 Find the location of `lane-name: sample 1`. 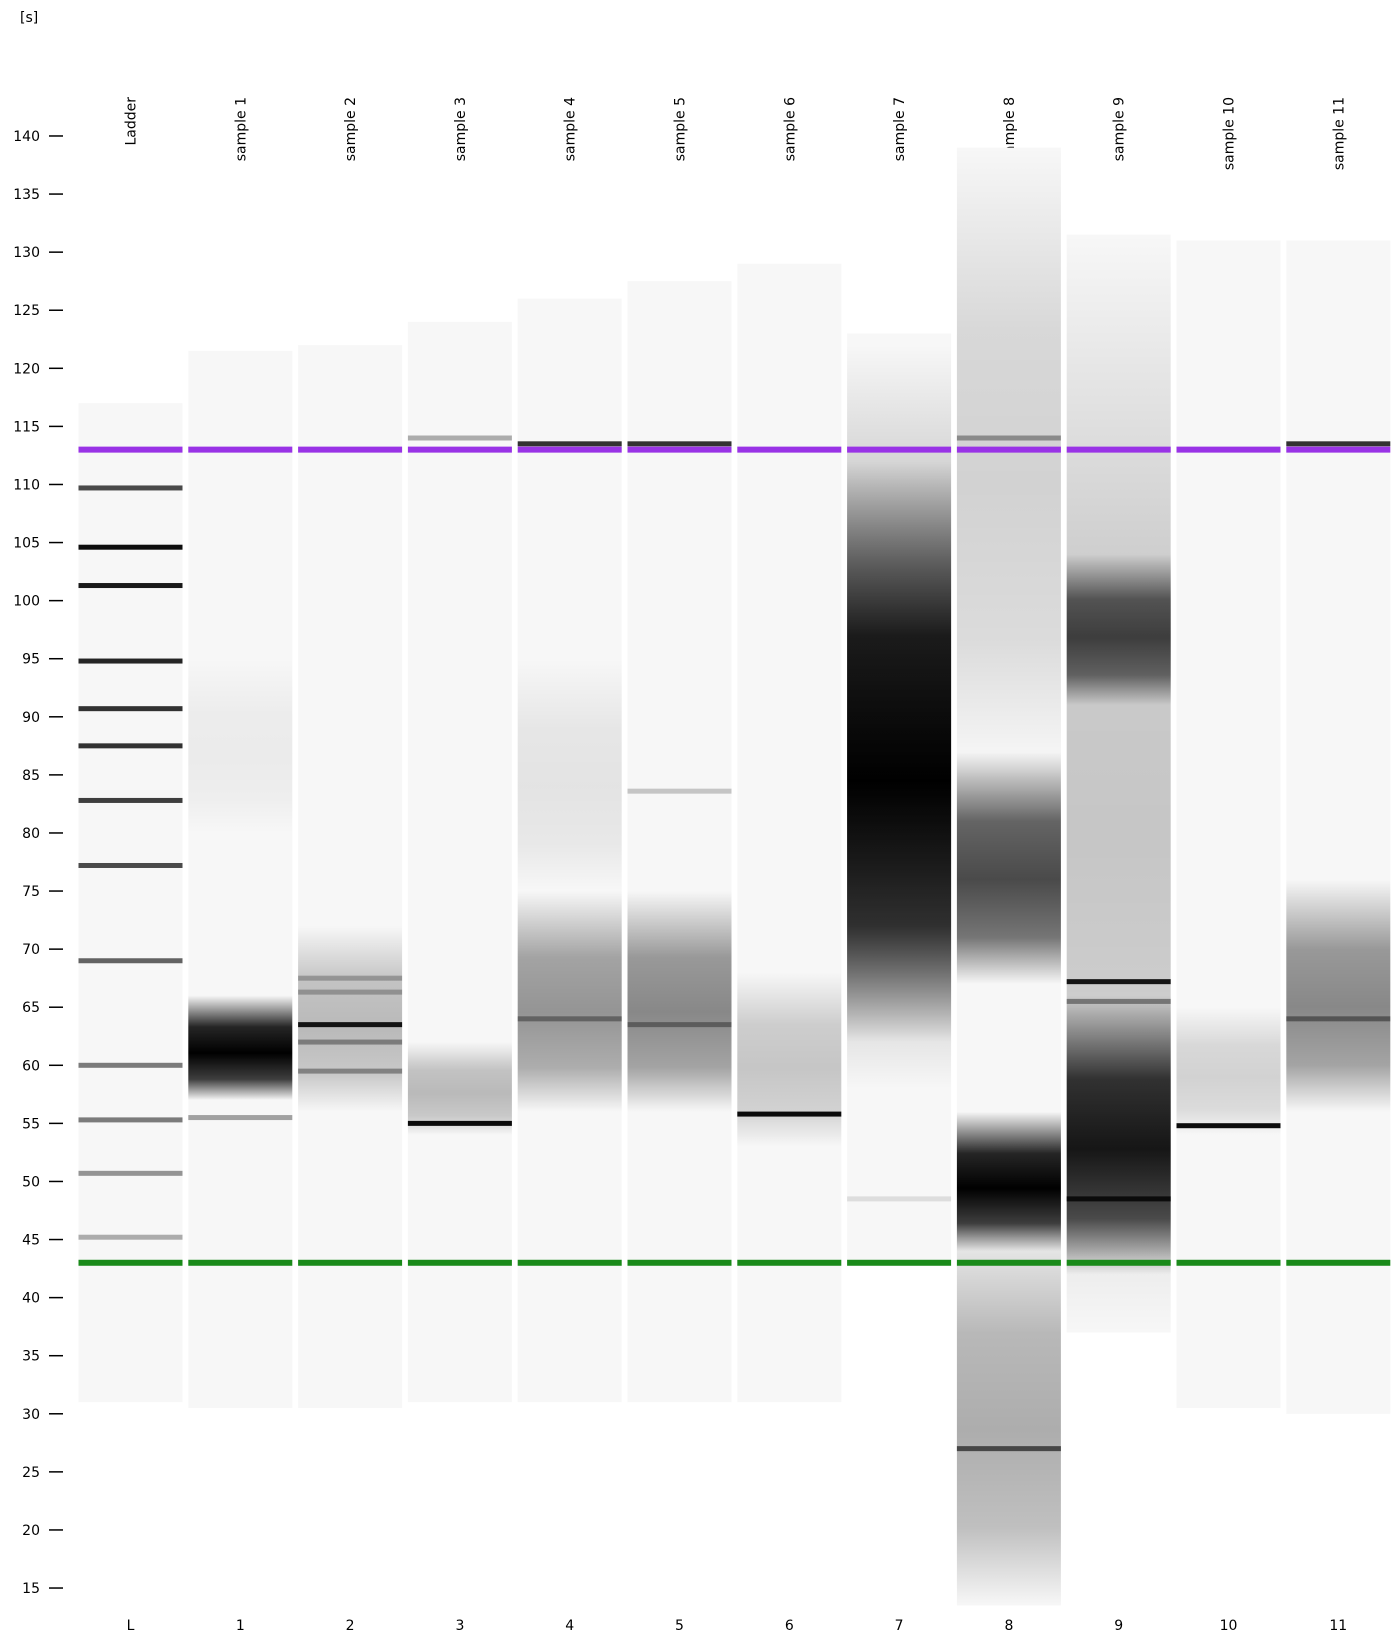

lane-name: sample 1 is located at coordinates (241, 129).